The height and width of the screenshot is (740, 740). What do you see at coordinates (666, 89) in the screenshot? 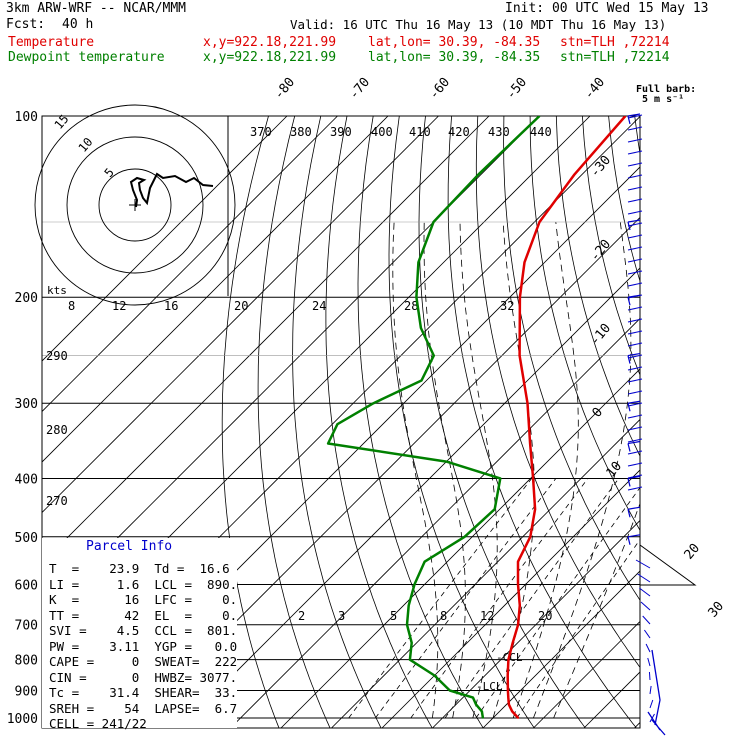
I see `barb-legend-title: Full barb:` at bounding box center [666, 89].